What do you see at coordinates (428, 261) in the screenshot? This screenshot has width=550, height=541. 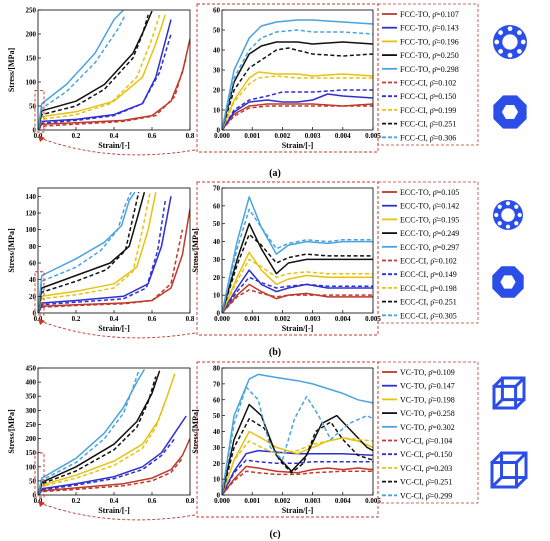 I see `legend-label: ECC-CI, ρ̄=0.102` at bounding box center [428, 261].